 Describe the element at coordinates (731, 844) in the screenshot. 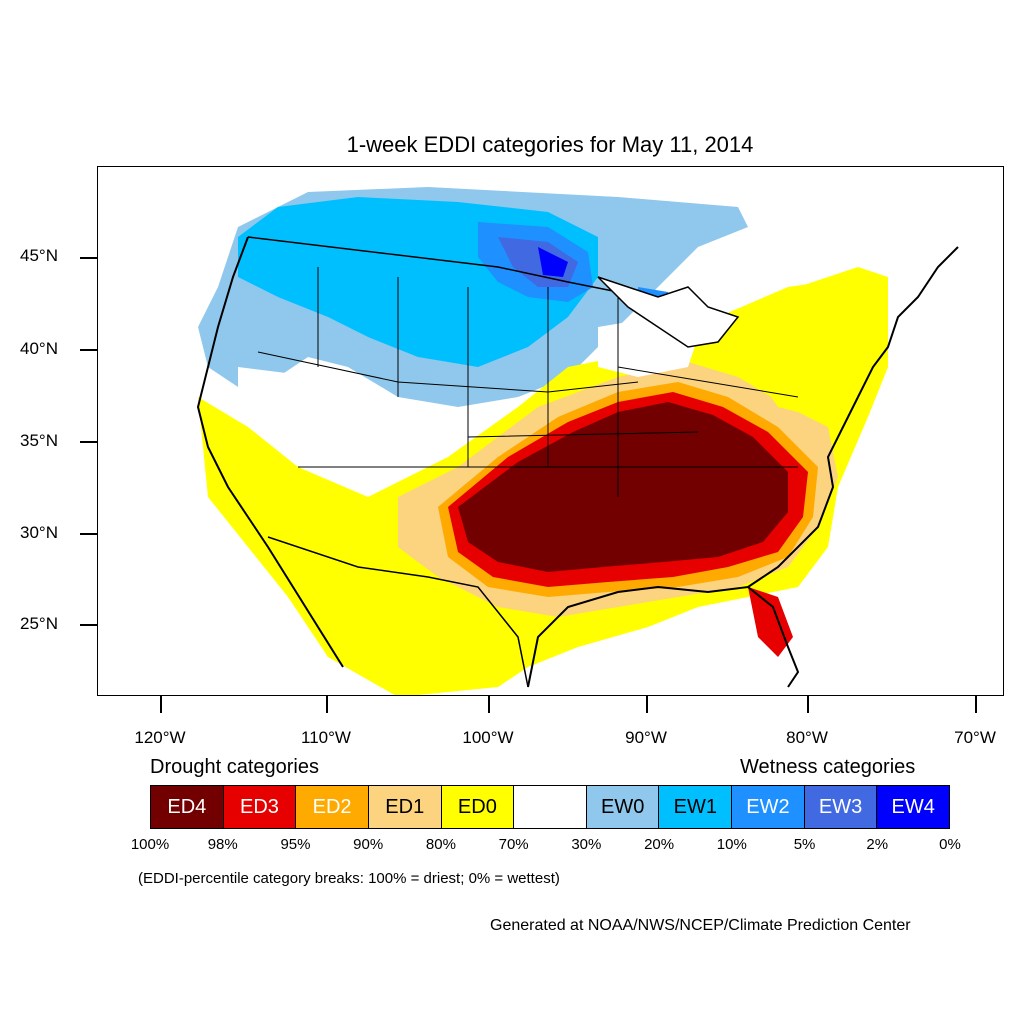

I see `percentile-label: 10%` at that location.